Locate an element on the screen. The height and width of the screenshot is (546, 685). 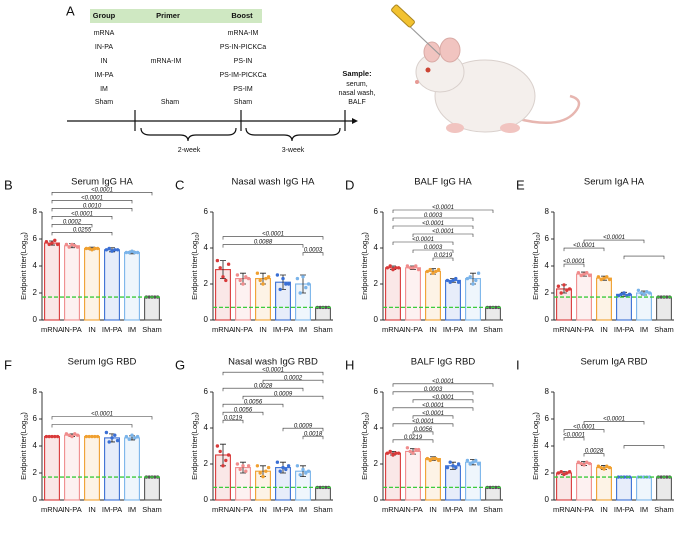
interval-brace is located at coordinates (293, 134).